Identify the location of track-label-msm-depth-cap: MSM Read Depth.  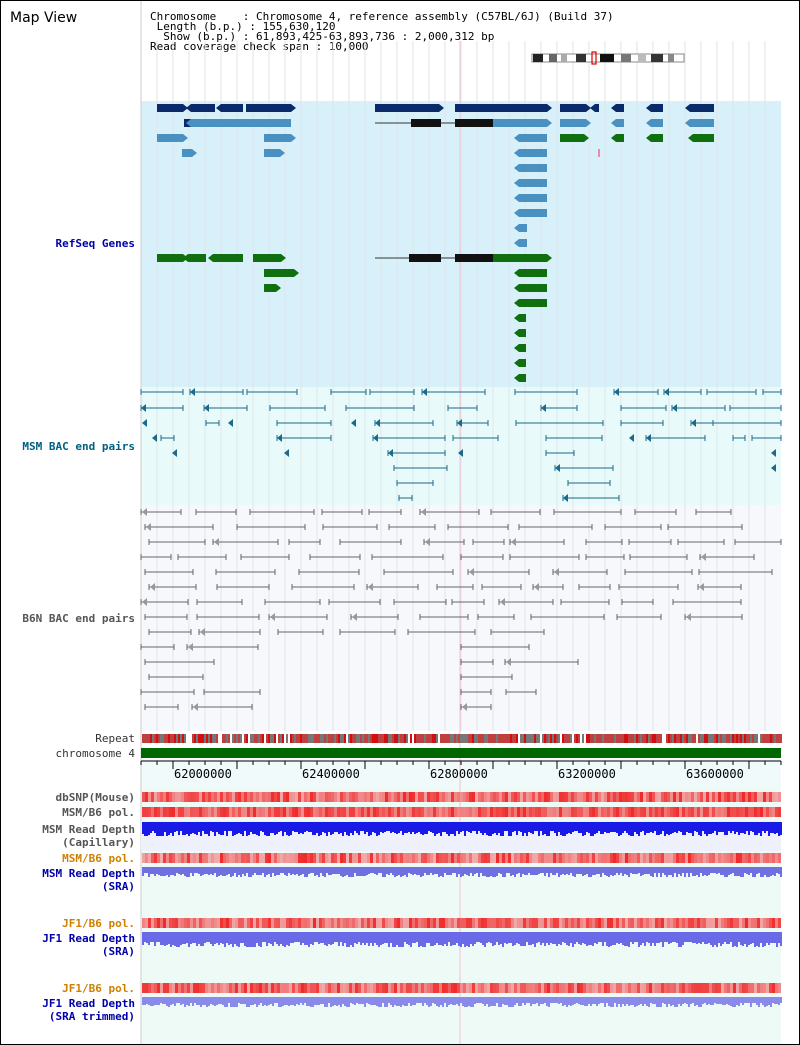
(88, 829).